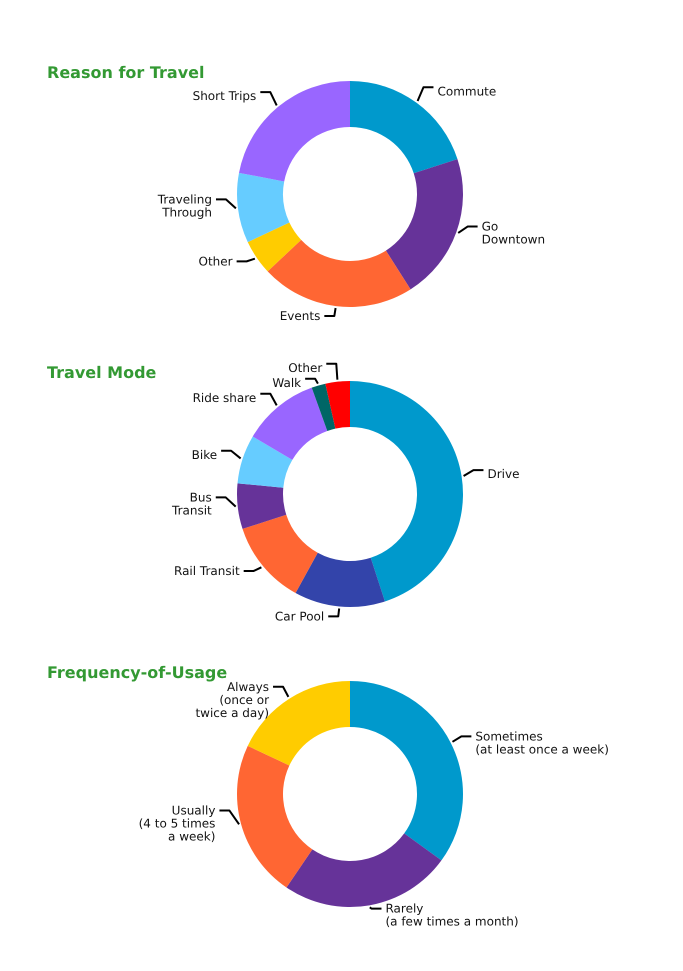 The width and height of the screenshot is (683, 971). I want to click on slice-label: Go Downtown, so click(514, 233).